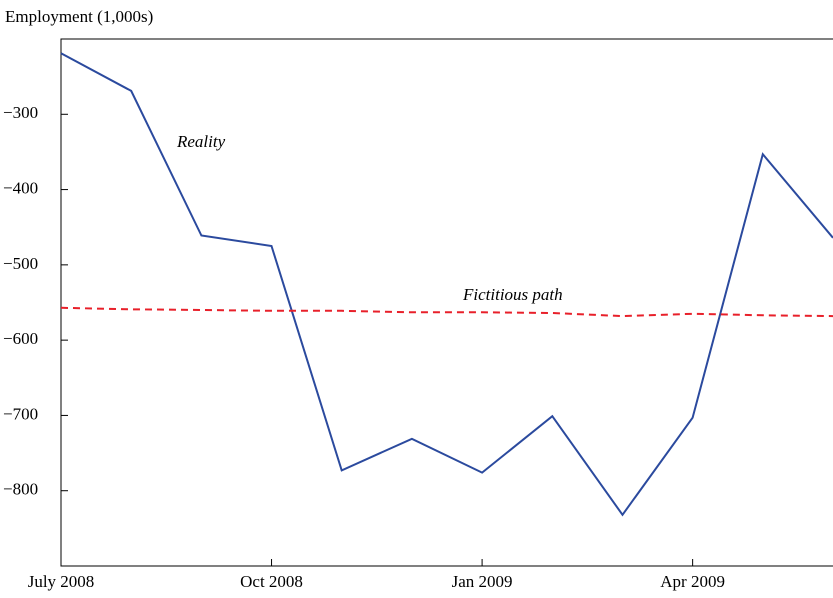 The image size is (833, 598). What do you see at coordinates (512, 294) in the screenshot?
I see `series-annotation: Fictitious path` at bounding box center [512, 294].